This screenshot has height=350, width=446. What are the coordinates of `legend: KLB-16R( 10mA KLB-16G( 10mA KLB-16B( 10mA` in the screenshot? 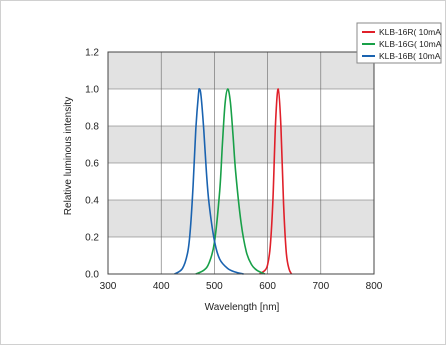 It's located at (399, 43).